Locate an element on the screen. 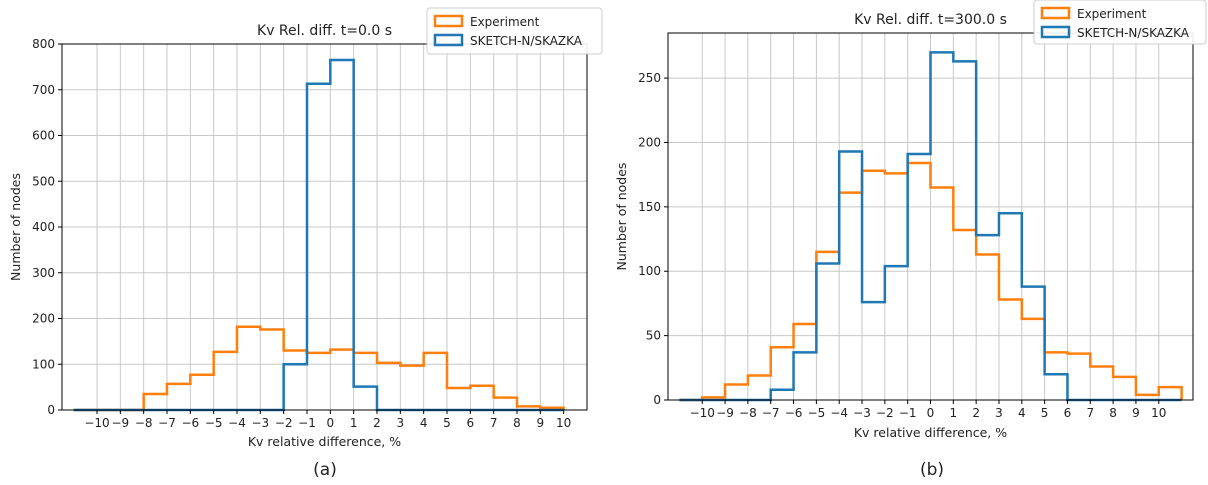 The width and height of the screenshot is (1208, 485). y-tick-label: 150 is located at coordinates (649, 207).